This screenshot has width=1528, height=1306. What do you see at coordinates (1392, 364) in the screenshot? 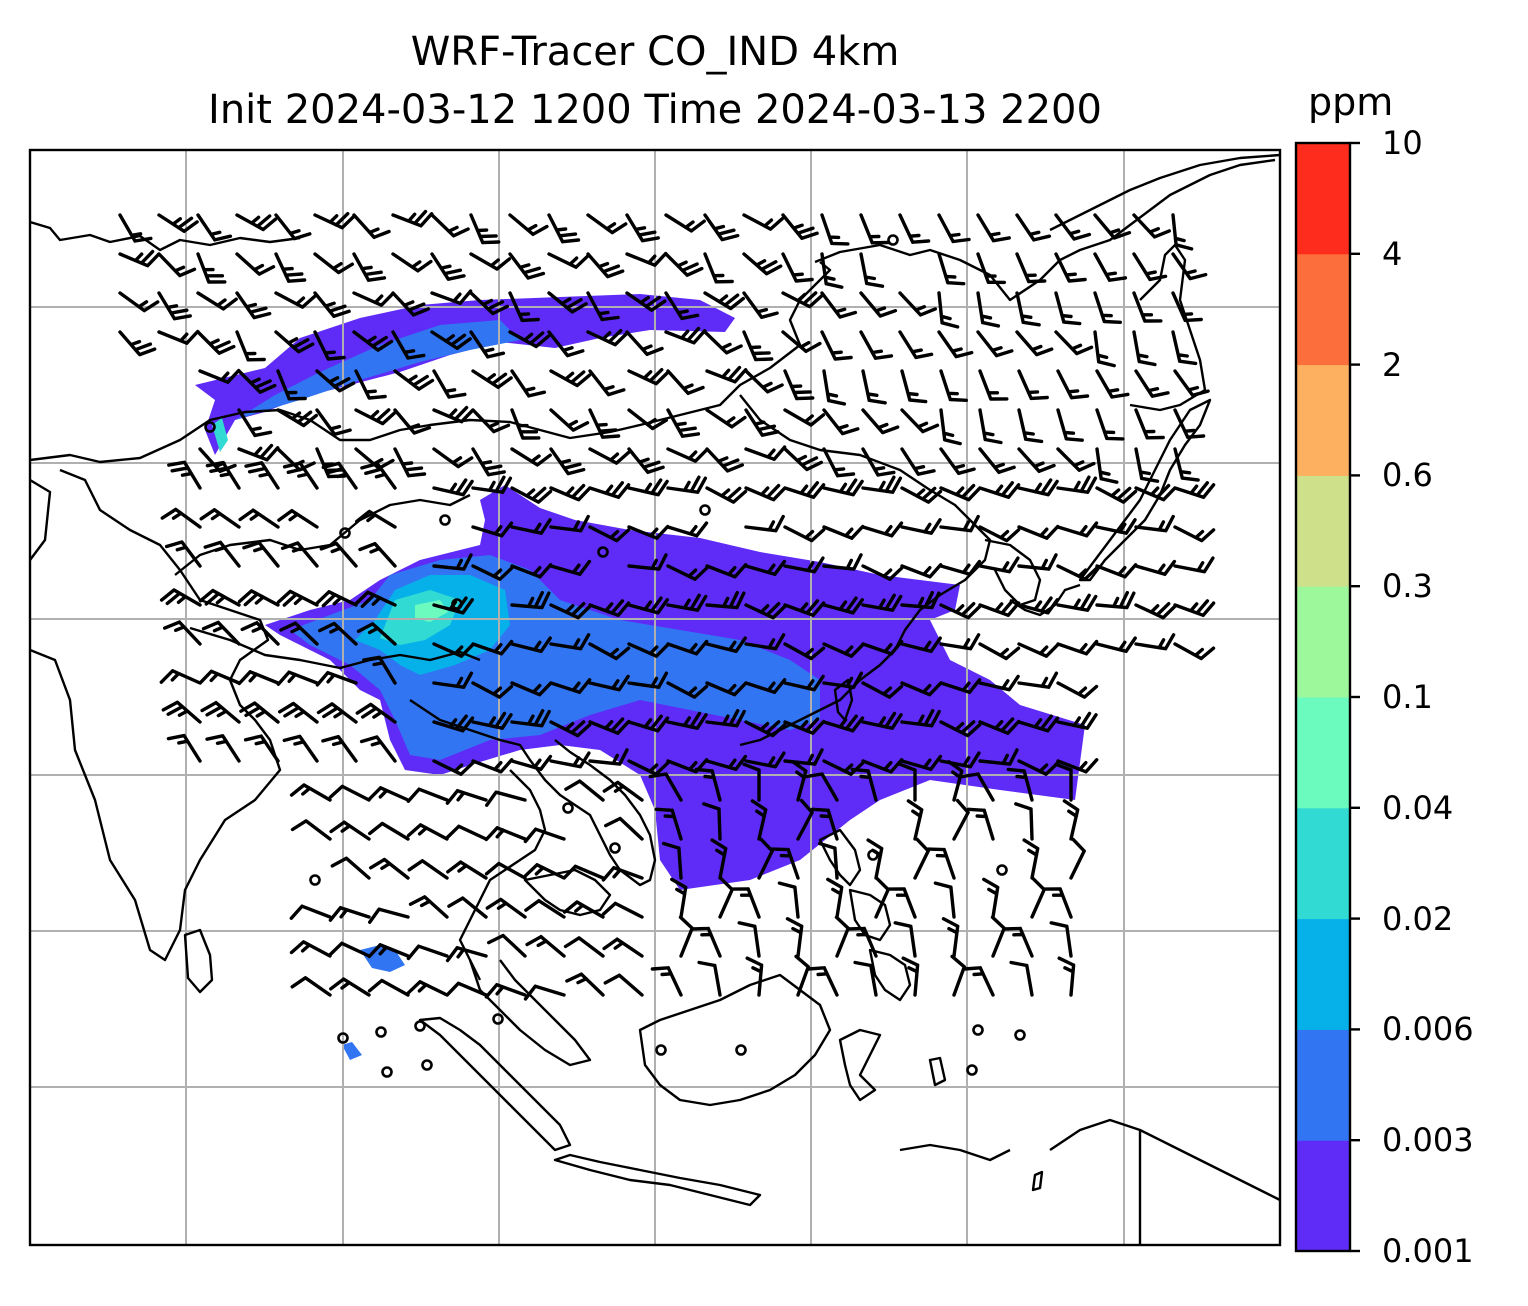
I see `colorbar-tick-label: 2` at bounding box center [1392, 364].